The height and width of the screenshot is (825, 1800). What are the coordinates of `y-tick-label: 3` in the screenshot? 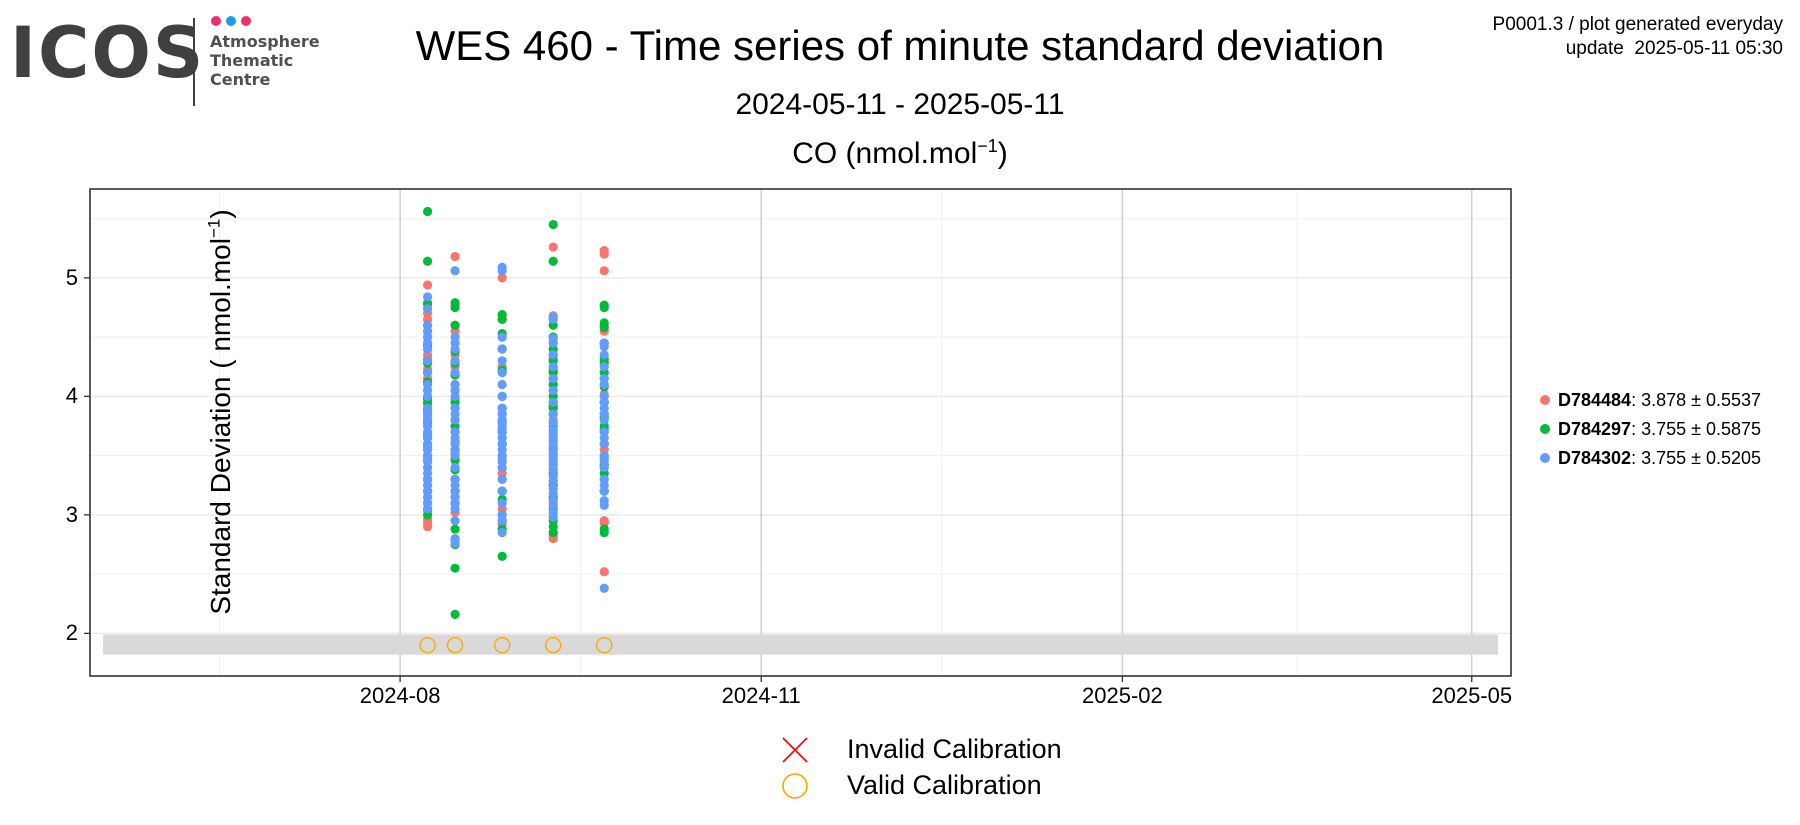 It's located at (71, 514).